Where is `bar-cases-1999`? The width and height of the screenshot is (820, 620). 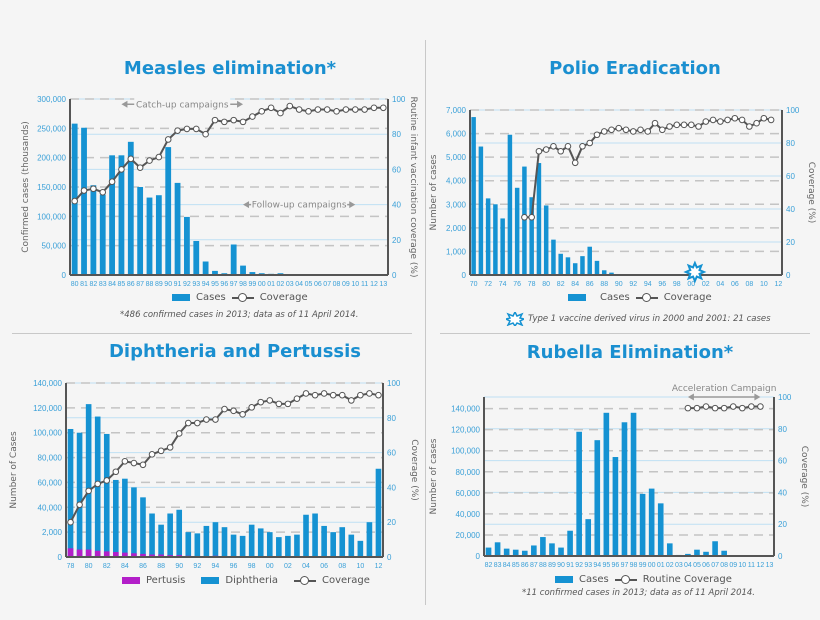
bar-cases-1999 is located at coordinates (252, 273).